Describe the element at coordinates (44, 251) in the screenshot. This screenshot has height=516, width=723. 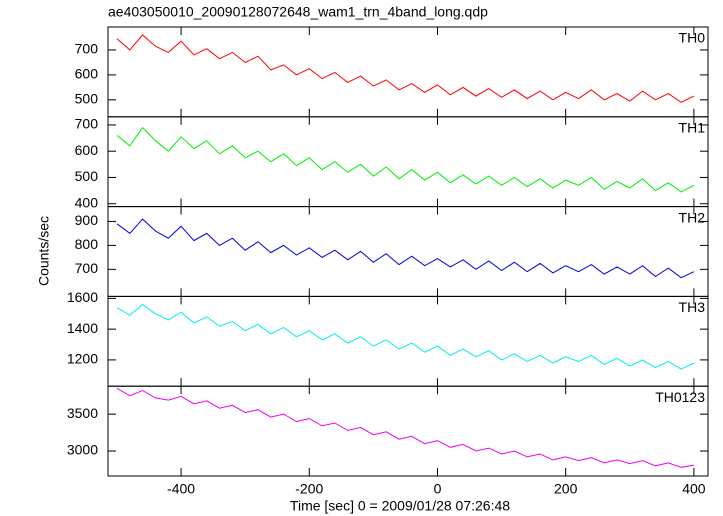
I see `y-axis-label: Counts/sec` at that location.